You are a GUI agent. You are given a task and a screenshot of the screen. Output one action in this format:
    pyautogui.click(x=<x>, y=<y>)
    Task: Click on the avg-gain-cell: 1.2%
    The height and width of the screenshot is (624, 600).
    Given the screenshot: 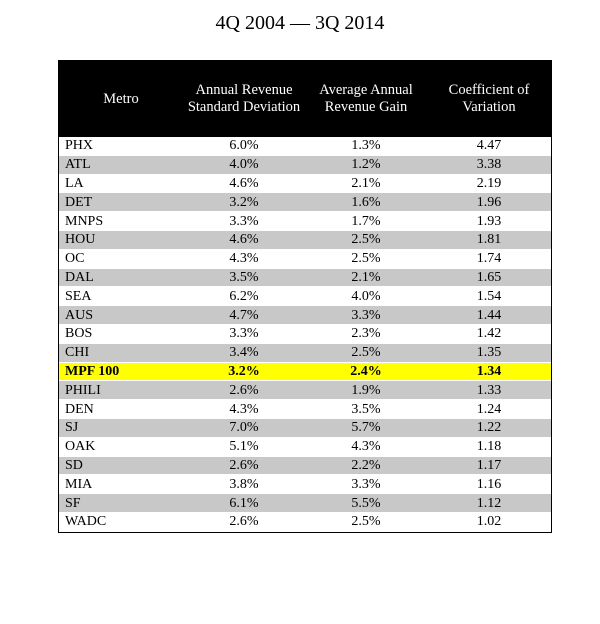 What is the action you would take?
    pyautogui.click(x=366, y=165)
    